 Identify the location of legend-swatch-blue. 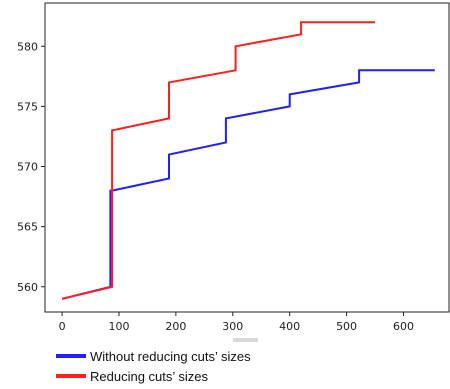
(71, 356).